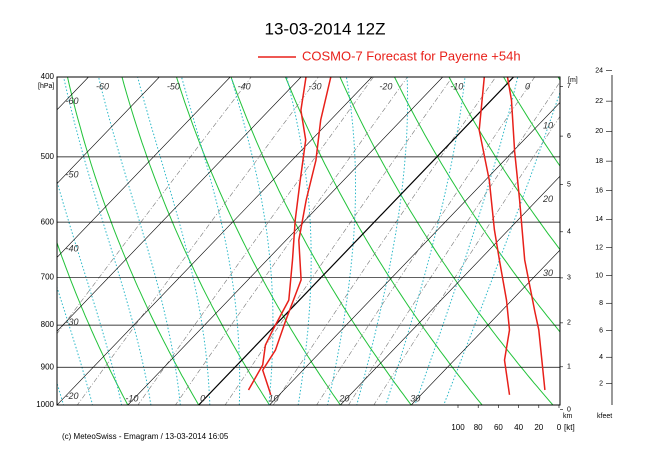  Describe the element at coordinates (478, 427) in the screenshot. I see `kt-tick-label: 80` at that location.